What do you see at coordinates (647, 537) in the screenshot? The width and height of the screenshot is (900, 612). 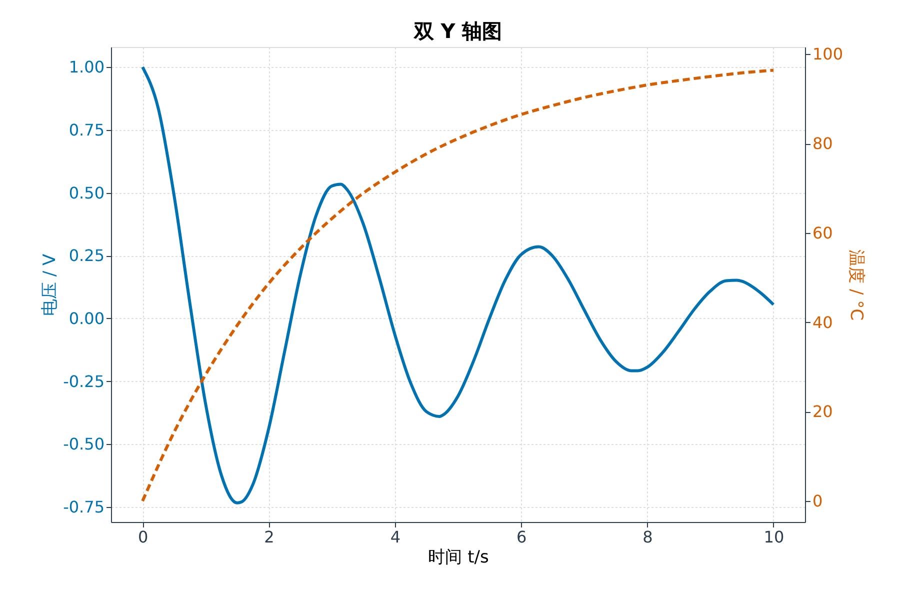 I see `x-tick-label: 8` at bounding box center [647, 537].